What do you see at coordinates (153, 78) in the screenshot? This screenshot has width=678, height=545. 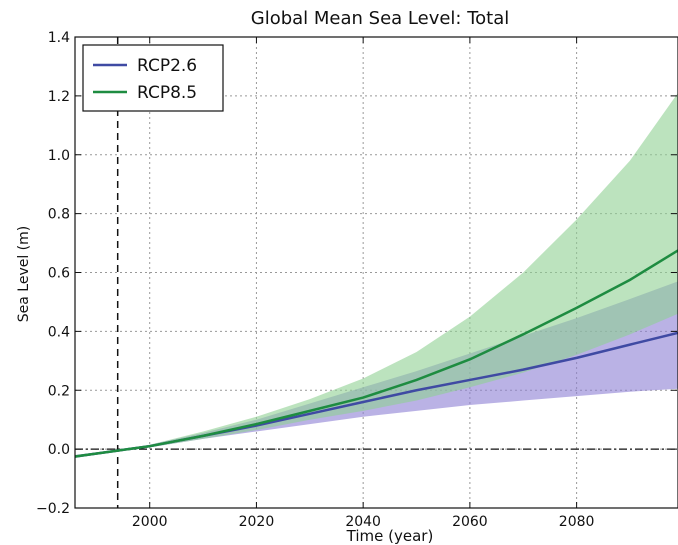 I see `legend-box` at bounding box center [153, 78].